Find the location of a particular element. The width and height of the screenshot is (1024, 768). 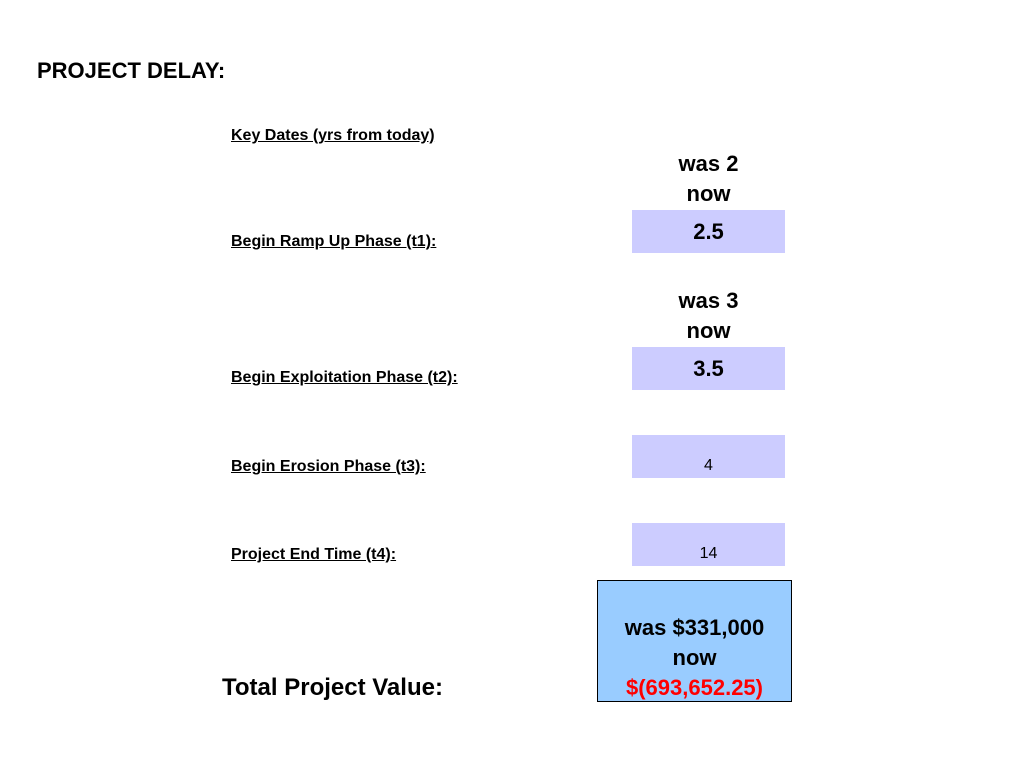

total-was-text: was $331,000 is located at coordinates (694, 627).